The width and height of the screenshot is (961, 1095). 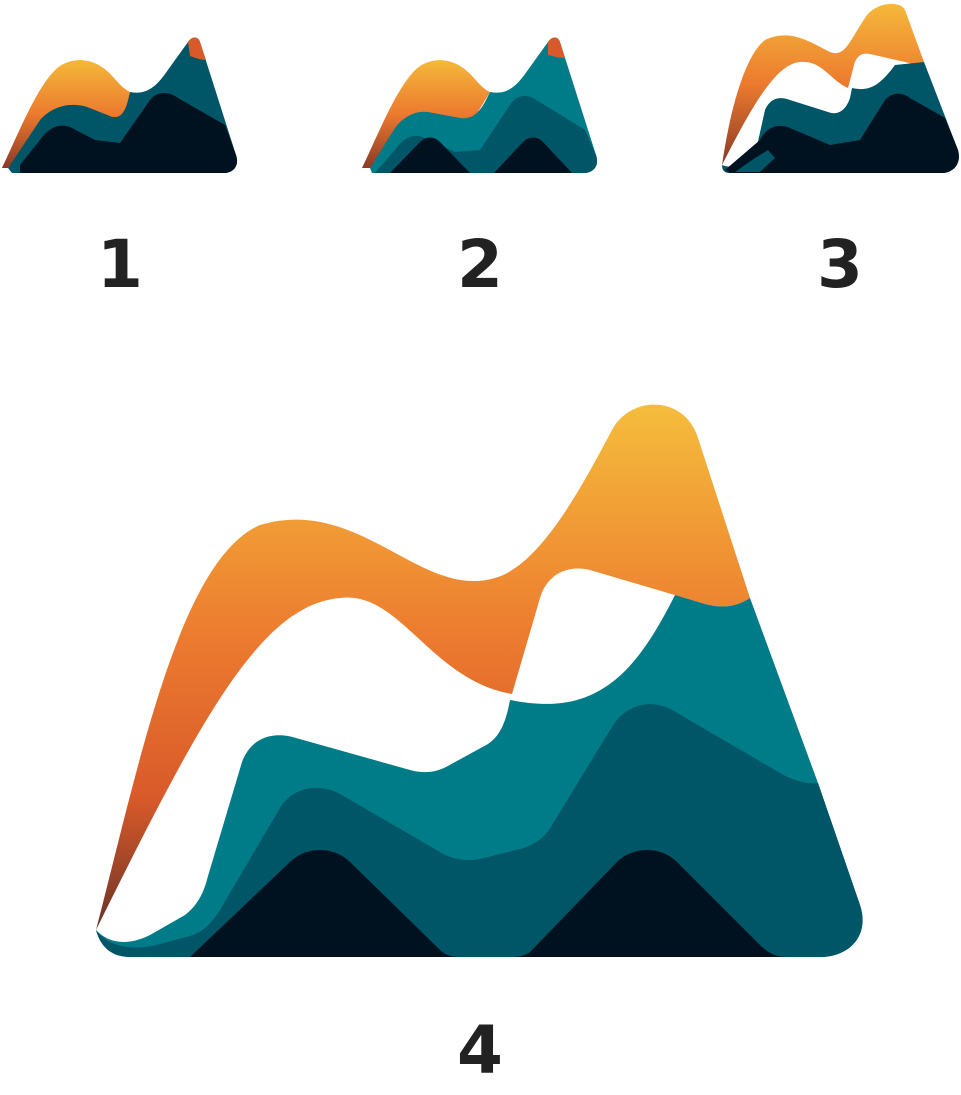 What do you see at coordinates (120, 264) in the screenshot?
I see `variant-number-1: 1` at bounding box center [120, 264].